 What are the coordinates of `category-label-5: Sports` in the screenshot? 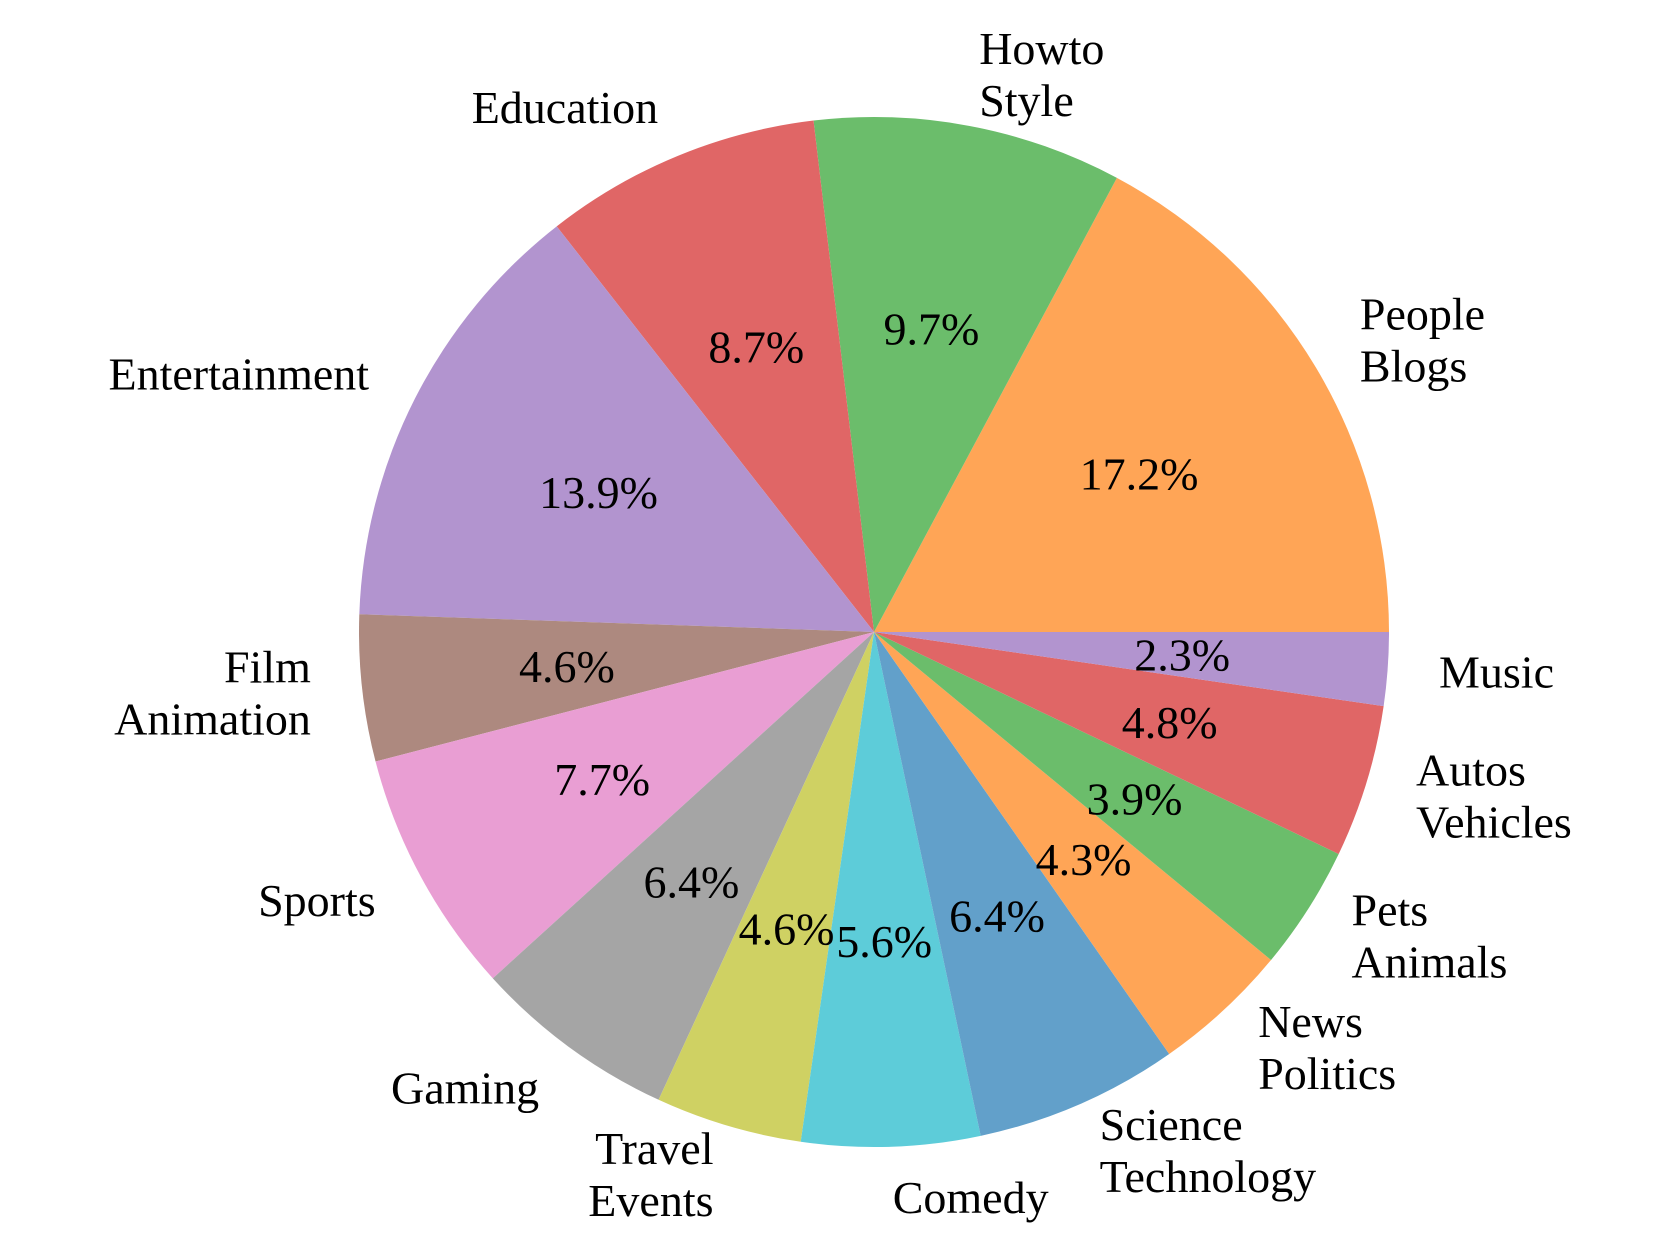 It's located at (317, 900).